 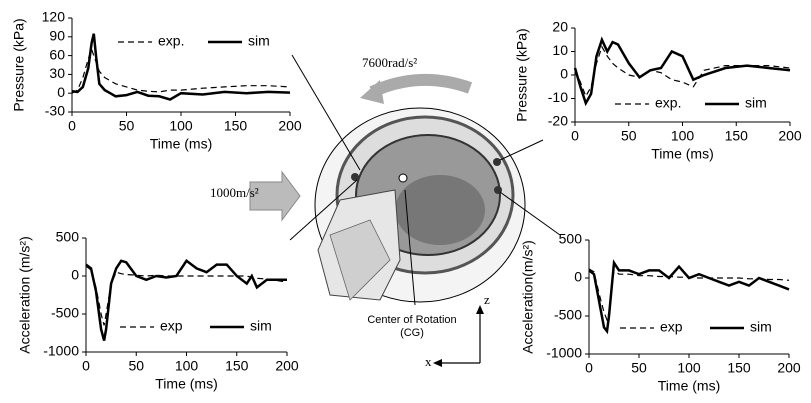 I want to click on y-tick-label: 60, so click(x=57, y=54).